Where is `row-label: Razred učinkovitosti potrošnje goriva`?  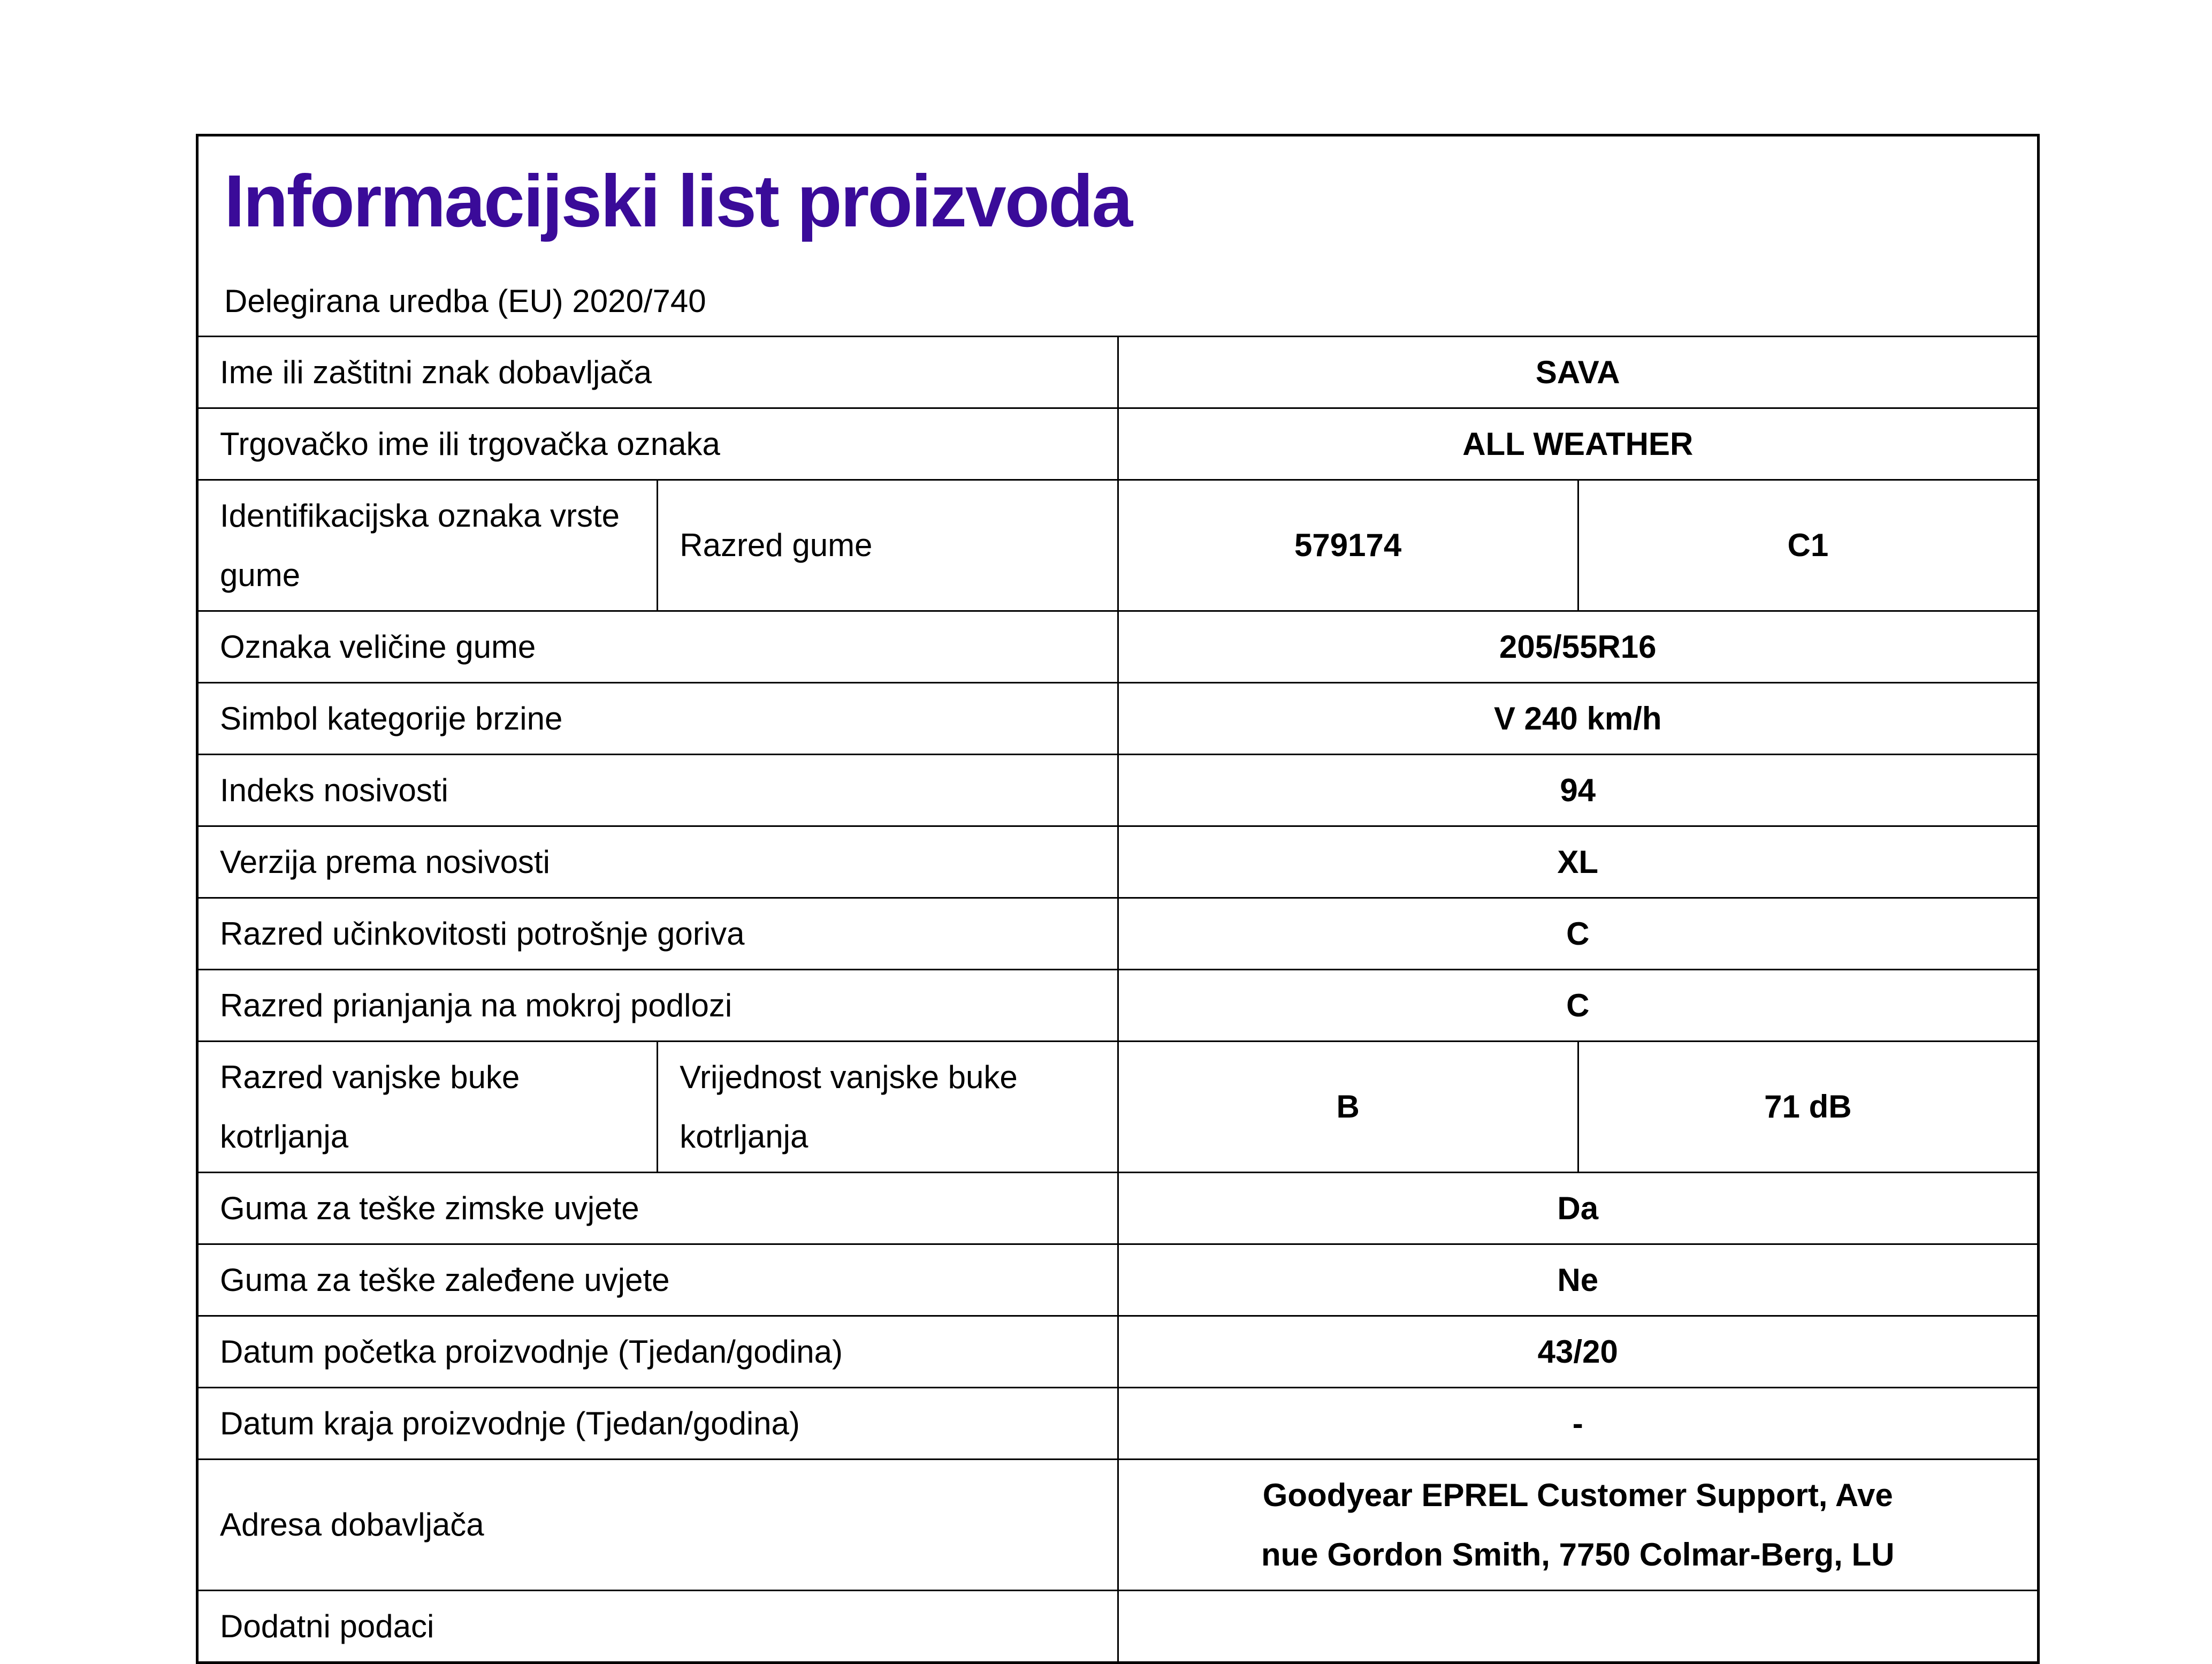 row-label: Razred učinkovitosti potrošnje goriva is located at coordinates (657, 933).